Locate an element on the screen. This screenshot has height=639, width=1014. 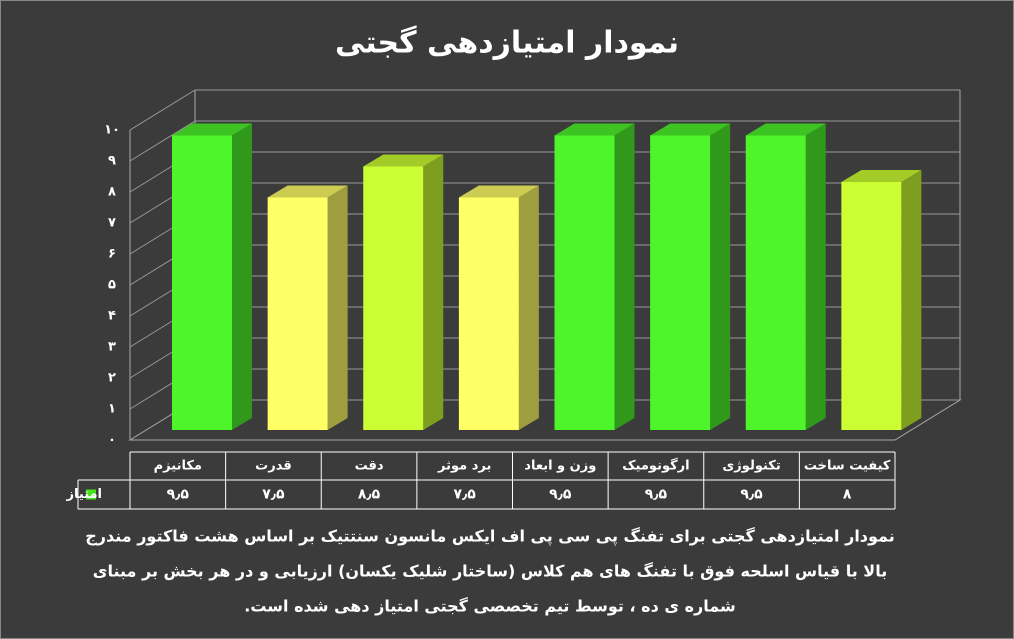
chart-title: نمودار امتیازدهی گجتی is located at coordinates (507, 43).